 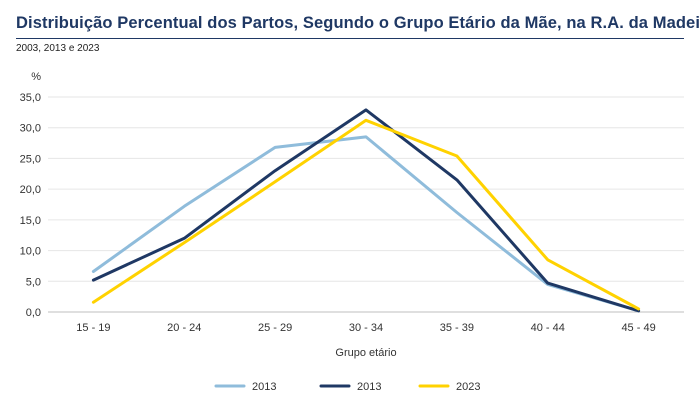 What do you see at coordinates (33, 282) in the screenshot?
I see `y-tick-label: 5,0` at bounding box center [33, 282].